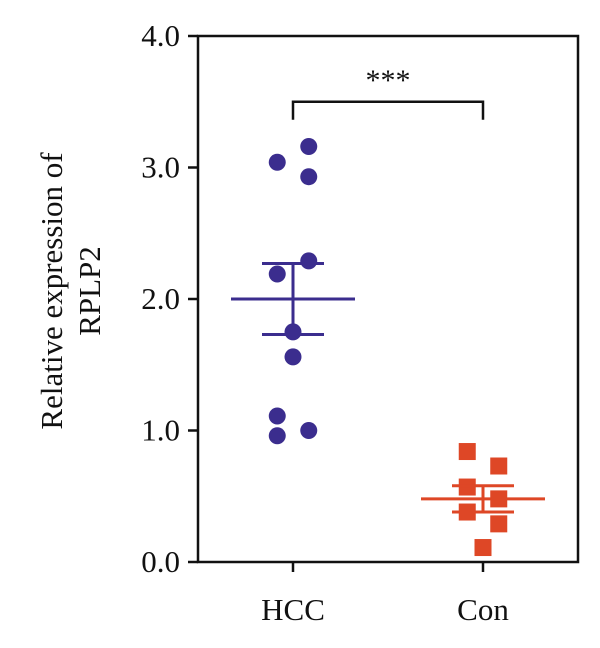 This screenshot has width=600, height=648. What do you see at coordinates (385, 594) in the screenshot?
I see `x-axis: HCC Con` at bounding box center [385, 594].